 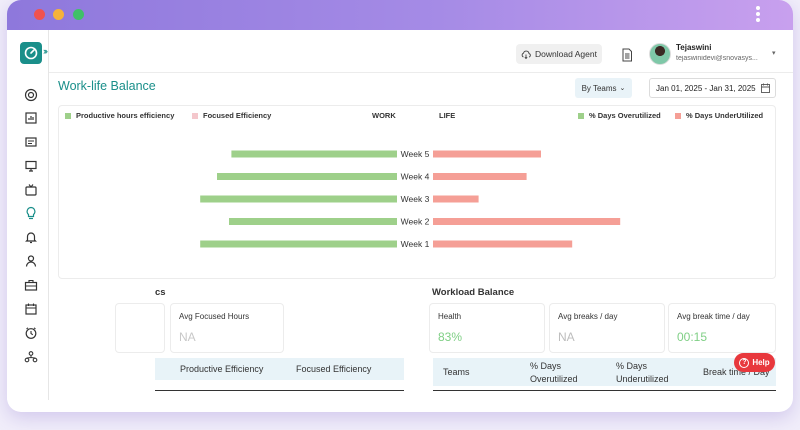 I want to click on sidebar: ›››, so click(x=28, y=215).